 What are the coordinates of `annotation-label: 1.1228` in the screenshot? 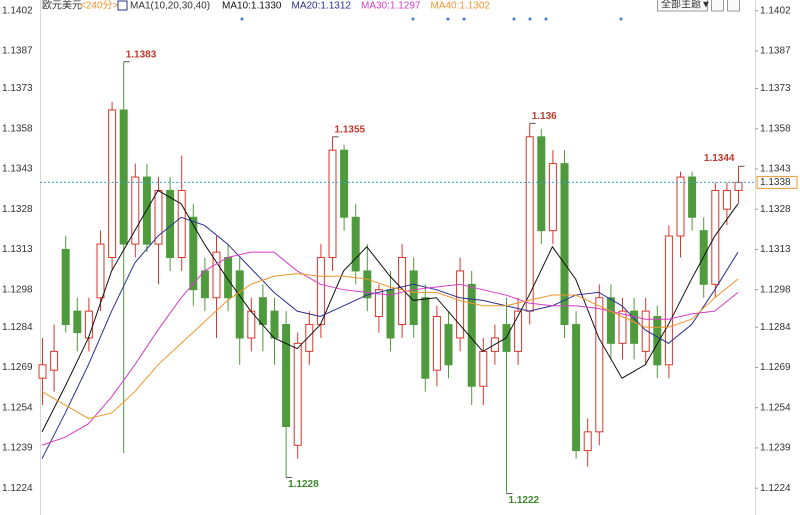 It's located at (303, 484).